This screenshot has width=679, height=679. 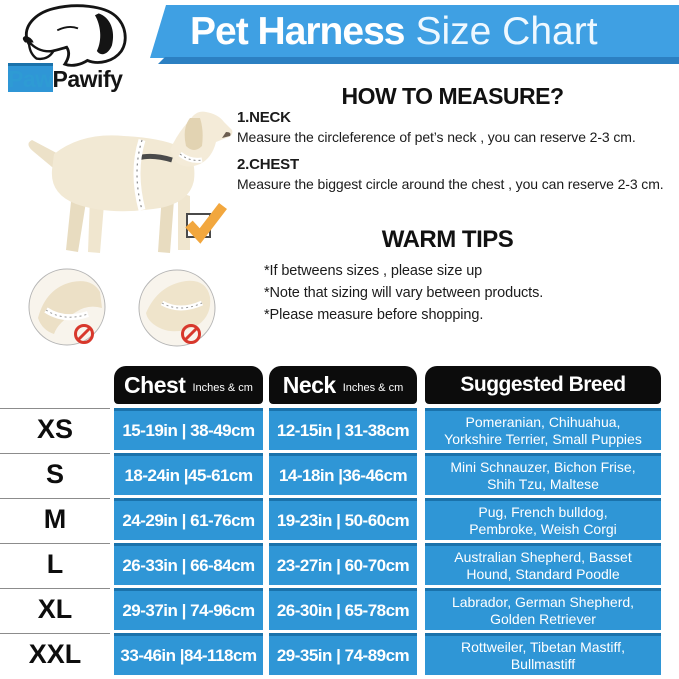 What do you see at coordinates (130, 182) in the screenshot?
I see `dog-harness-photo` at bounding box center [130, 182].